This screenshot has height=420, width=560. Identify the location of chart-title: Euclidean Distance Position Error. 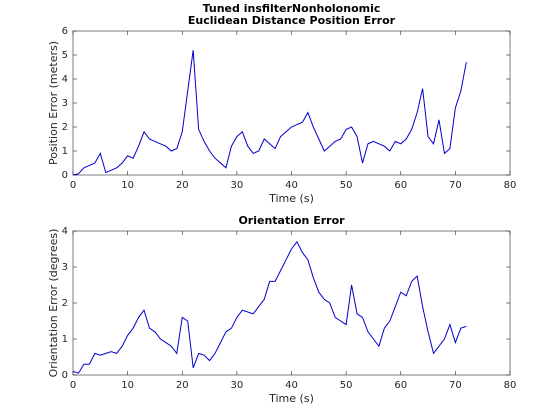
(292, 20).